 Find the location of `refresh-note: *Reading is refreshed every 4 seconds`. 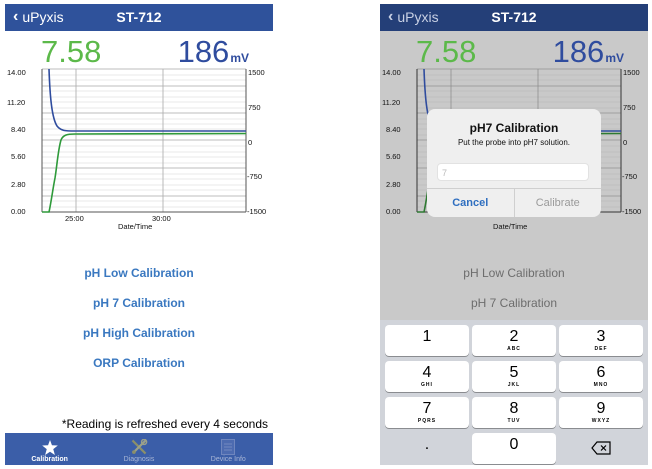

refresh-note: *Reading is refreshed every 4 seconds is located at coordinates (164, 424).